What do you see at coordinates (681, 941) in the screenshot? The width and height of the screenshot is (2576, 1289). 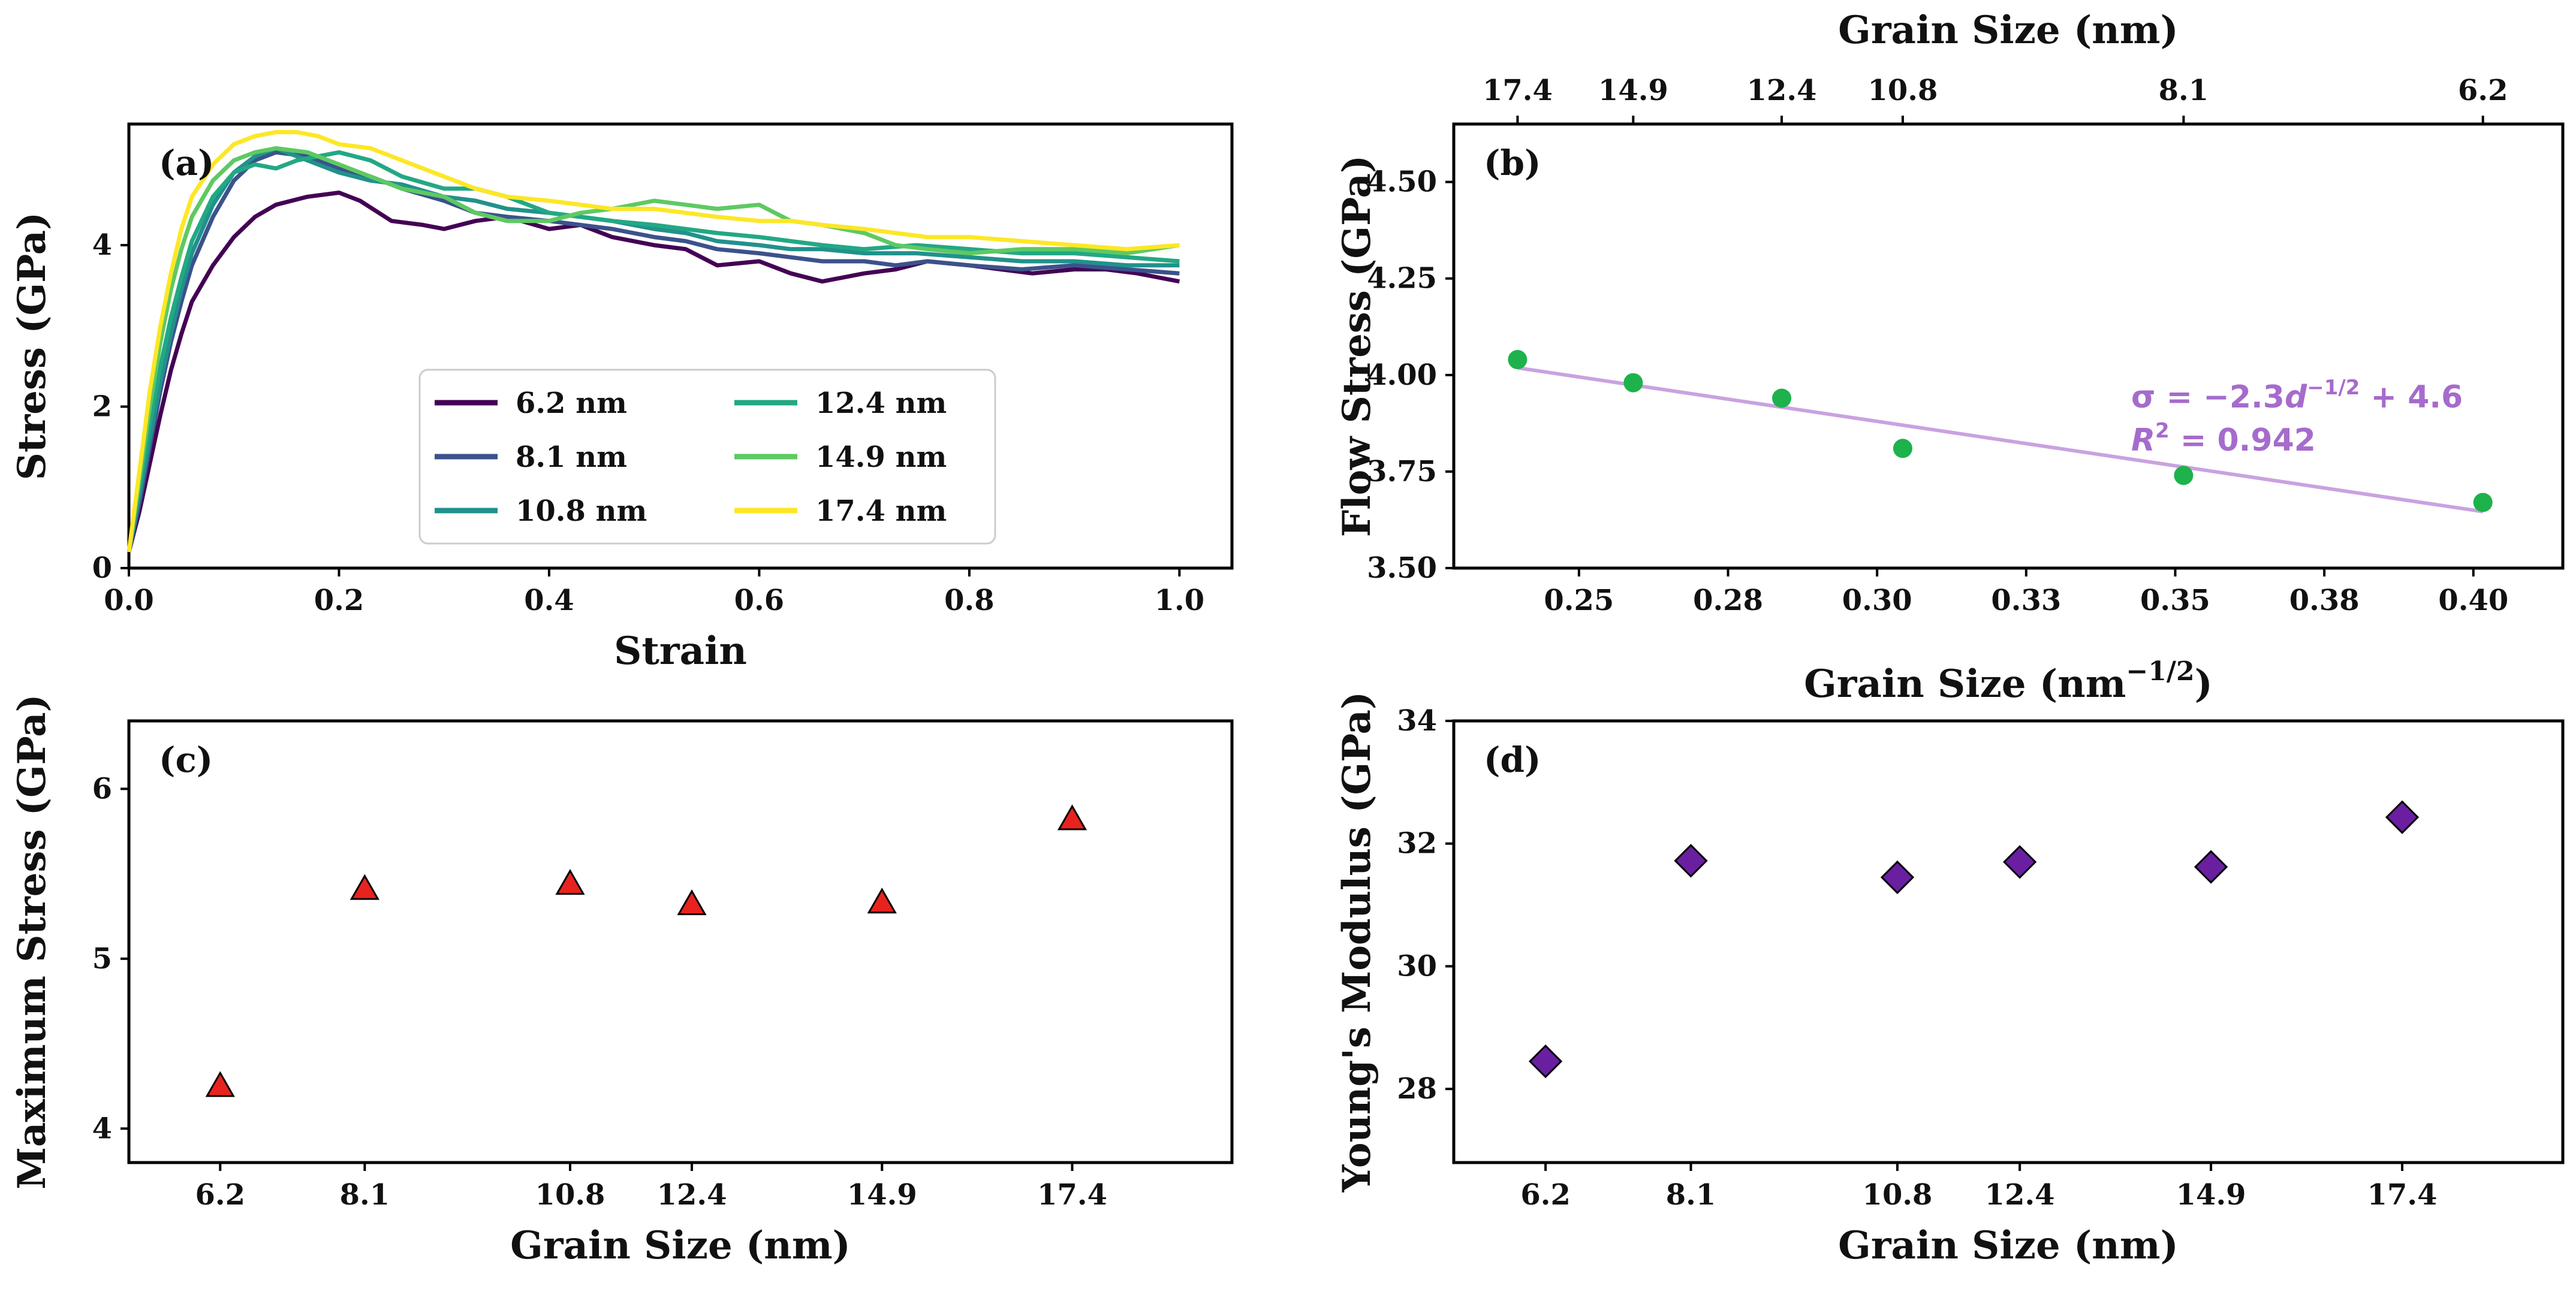 I see `panel-c-frame` at bounding box center [681, 941].